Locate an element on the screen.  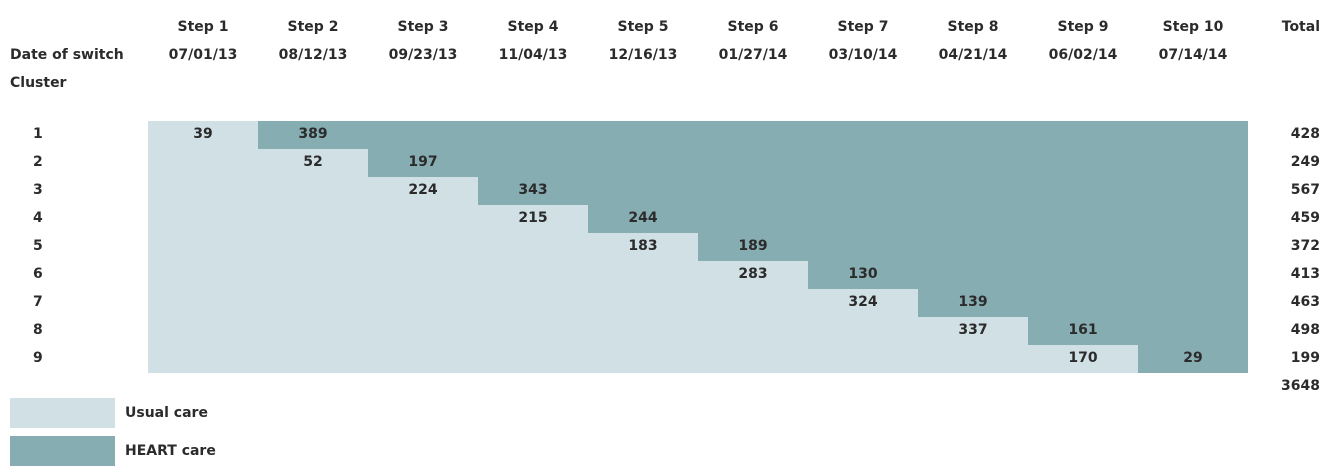
cluster-id: 4 is located at coordinates (38, 218).